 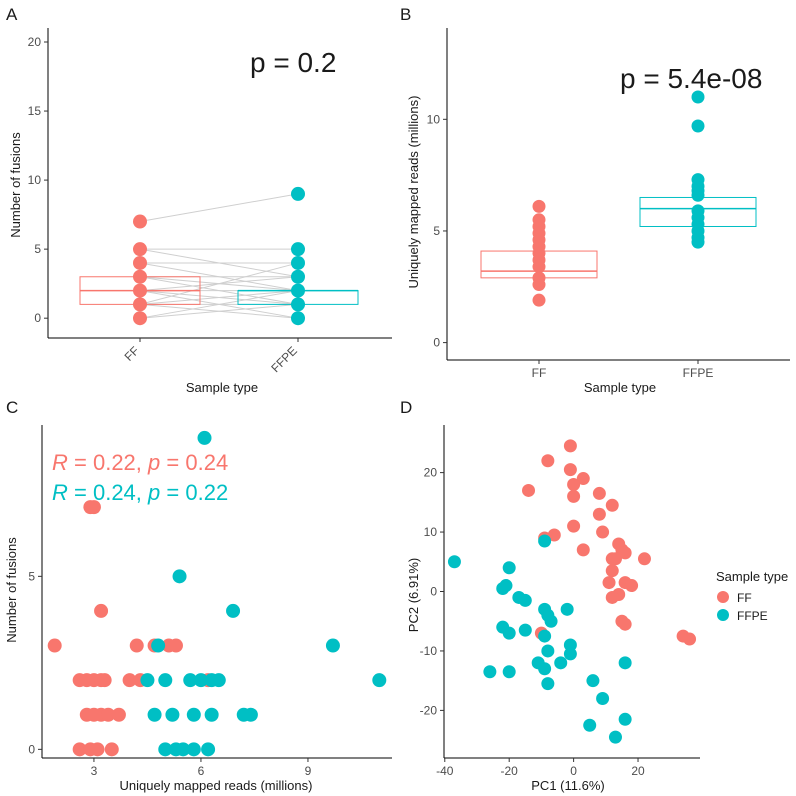 I want to click on panel-c-x-tick-label: 3, so click(x=94, y=771).